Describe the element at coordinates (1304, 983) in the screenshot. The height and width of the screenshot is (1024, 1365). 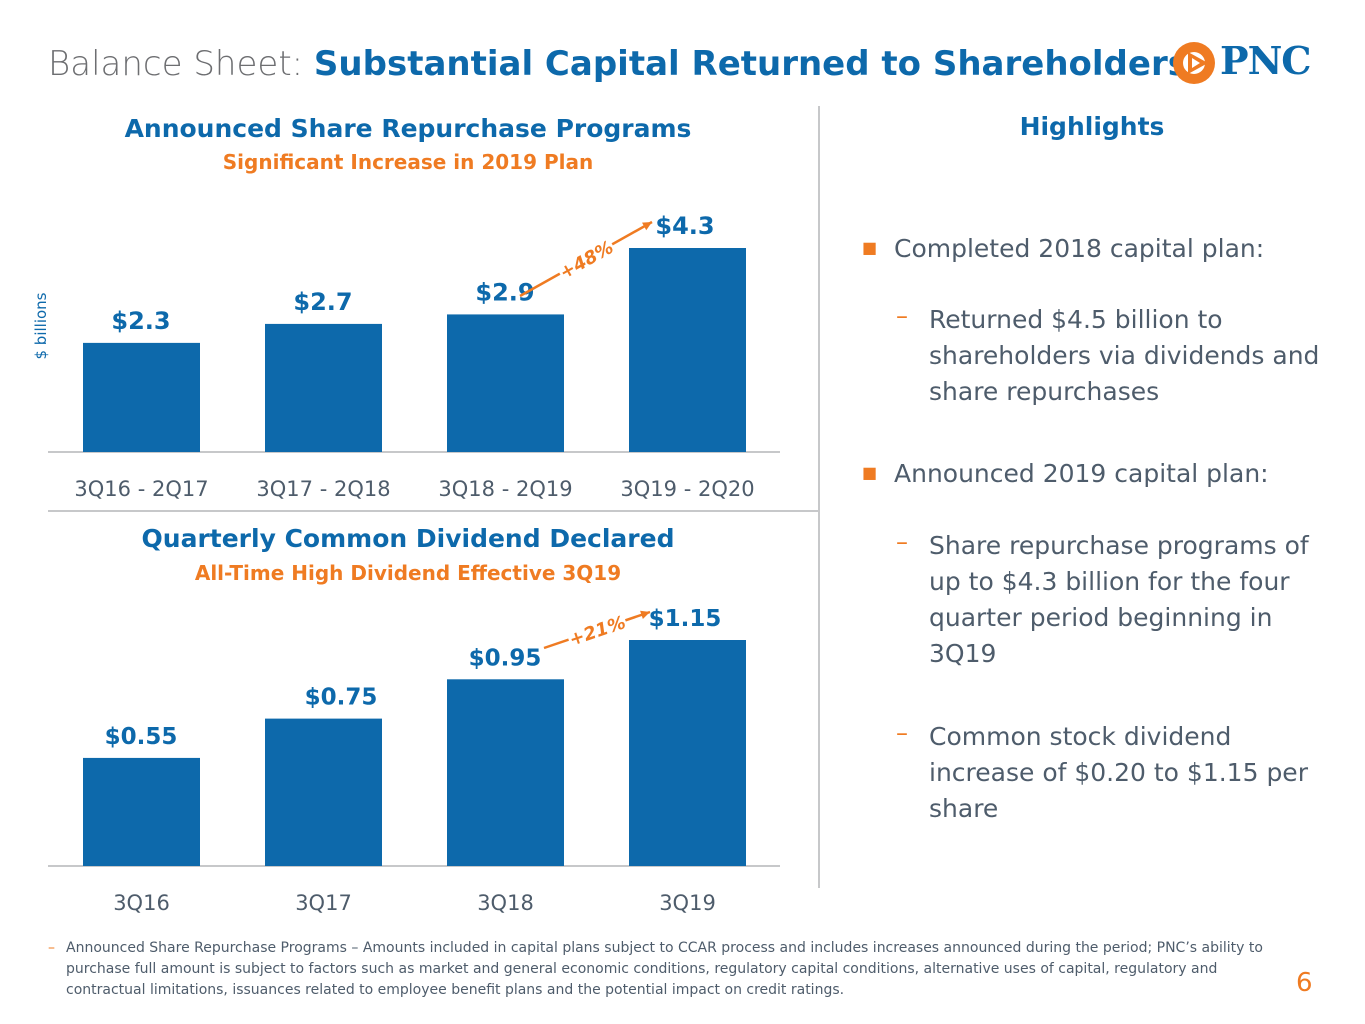
I see `page-number: 6` at that location.